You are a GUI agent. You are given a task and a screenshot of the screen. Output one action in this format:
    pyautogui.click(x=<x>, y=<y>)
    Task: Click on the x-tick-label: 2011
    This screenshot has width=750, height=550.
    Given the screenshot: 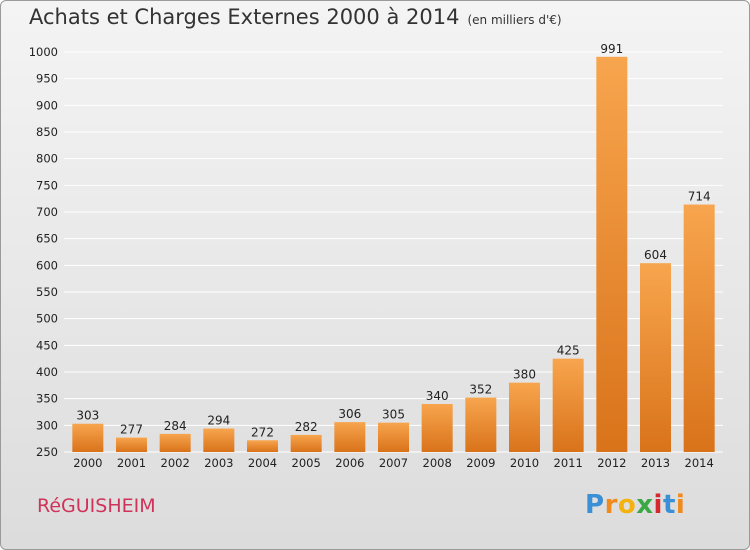 What is the action you would take?
    pyautogui.click(x=568, y=463)
    